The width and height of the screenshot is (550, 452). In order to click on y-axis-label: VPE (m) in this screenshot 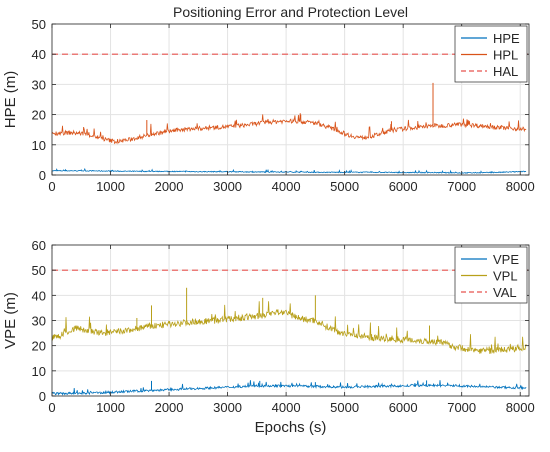, I will do `click(10, 320)`.